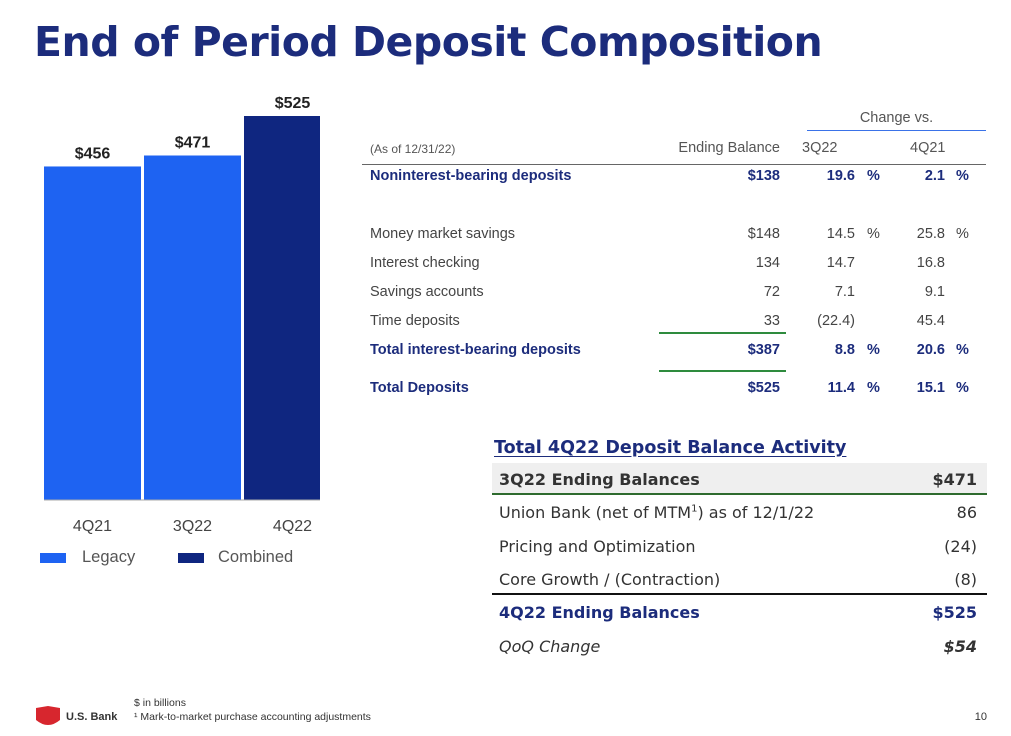 The width and height of the screenshot is (1011, 736). What do you see at coordinates (840, 263) in the screenshot?
I see `table-cell-q3: 14.7` at bounding box center [840, 263].